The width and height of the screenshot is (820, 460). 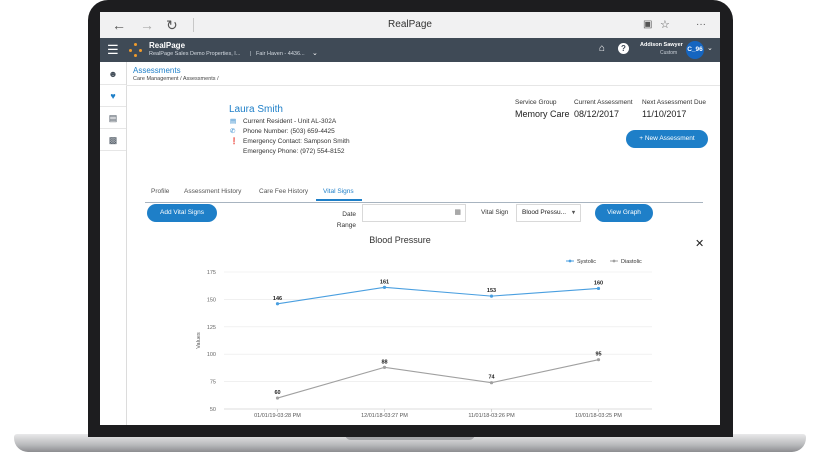 I want to click on service-group-label: Service Group, so click(x=536, y=102).